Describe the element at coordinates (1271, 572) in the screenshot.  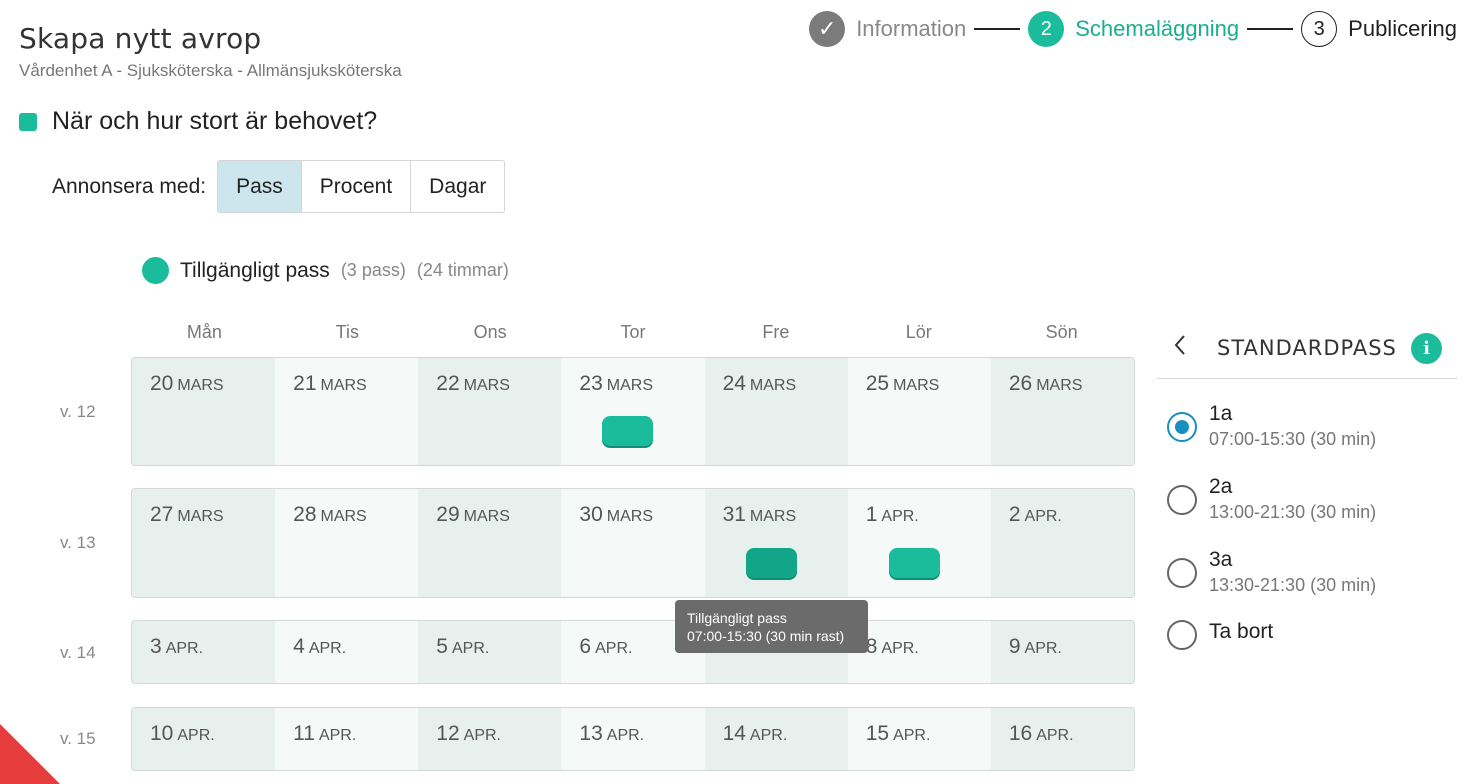
I see `standardpass-option-3a: 3a 13:30-21:30 (30 min)` at that location.